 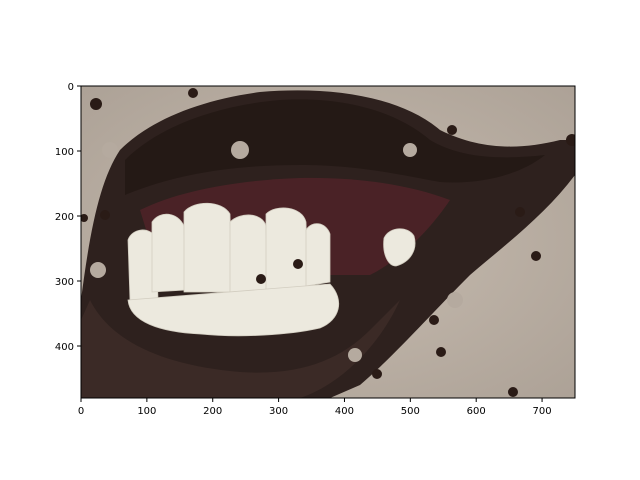 What do you see at coordinates (335, 147) in the screenshot?
I see `upper-lip` at bounding box center [335, 147].